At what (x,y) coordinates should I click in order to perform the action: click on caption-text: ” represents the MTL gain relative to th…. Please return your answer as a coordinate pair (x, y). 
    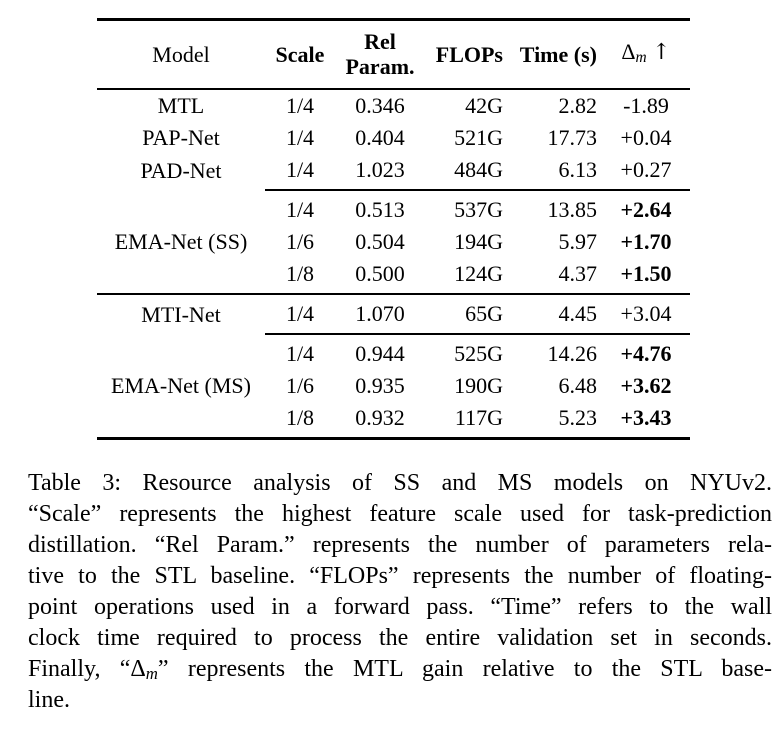
    Looking at the image, I should click on (464, 669).